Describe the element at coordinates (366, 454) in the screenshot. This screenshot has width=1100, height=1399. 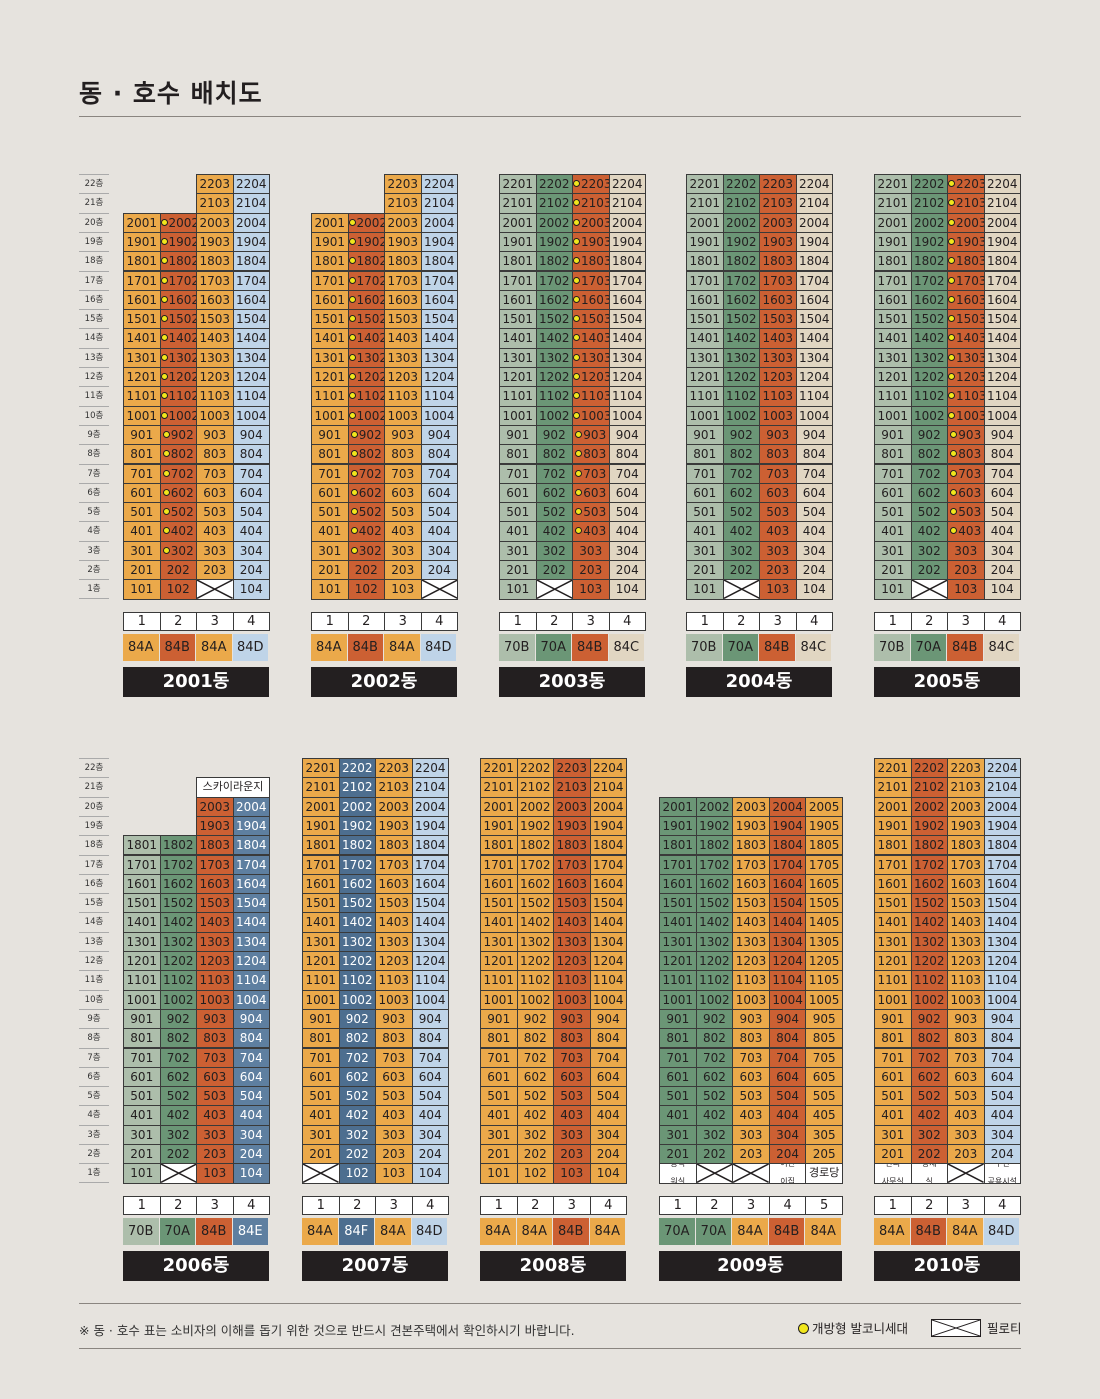
I see `unit-cell: 802` at that location.